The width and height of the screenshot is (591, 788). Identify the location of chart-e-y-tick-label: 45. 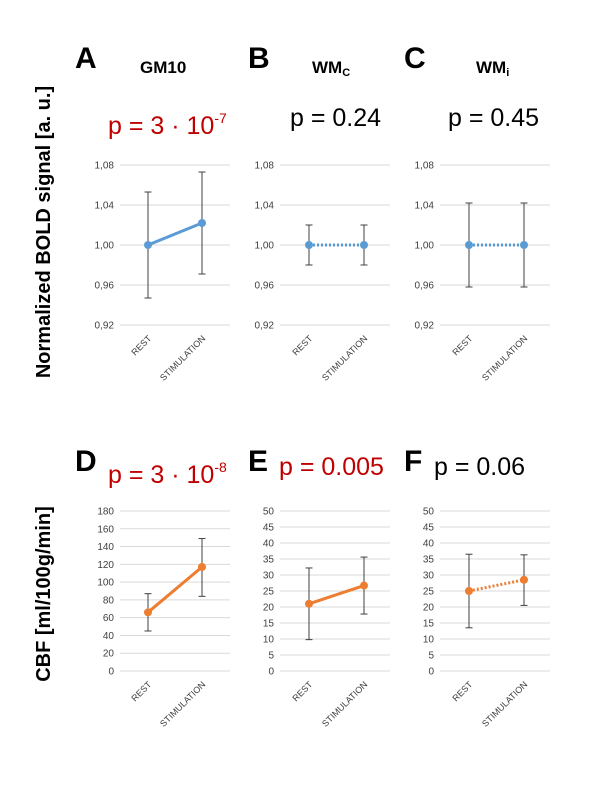
(269, 528).